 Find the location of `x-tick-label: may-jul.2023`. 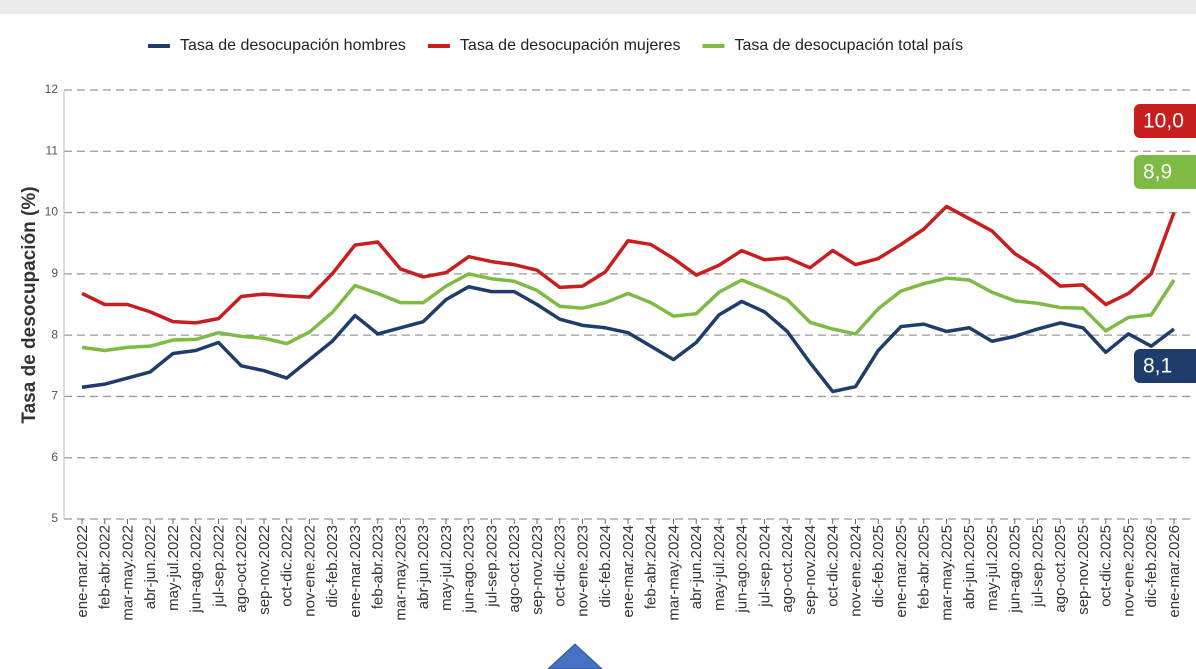

x-tick-label: may-jul.2023 is located at coordinates (446, 568).